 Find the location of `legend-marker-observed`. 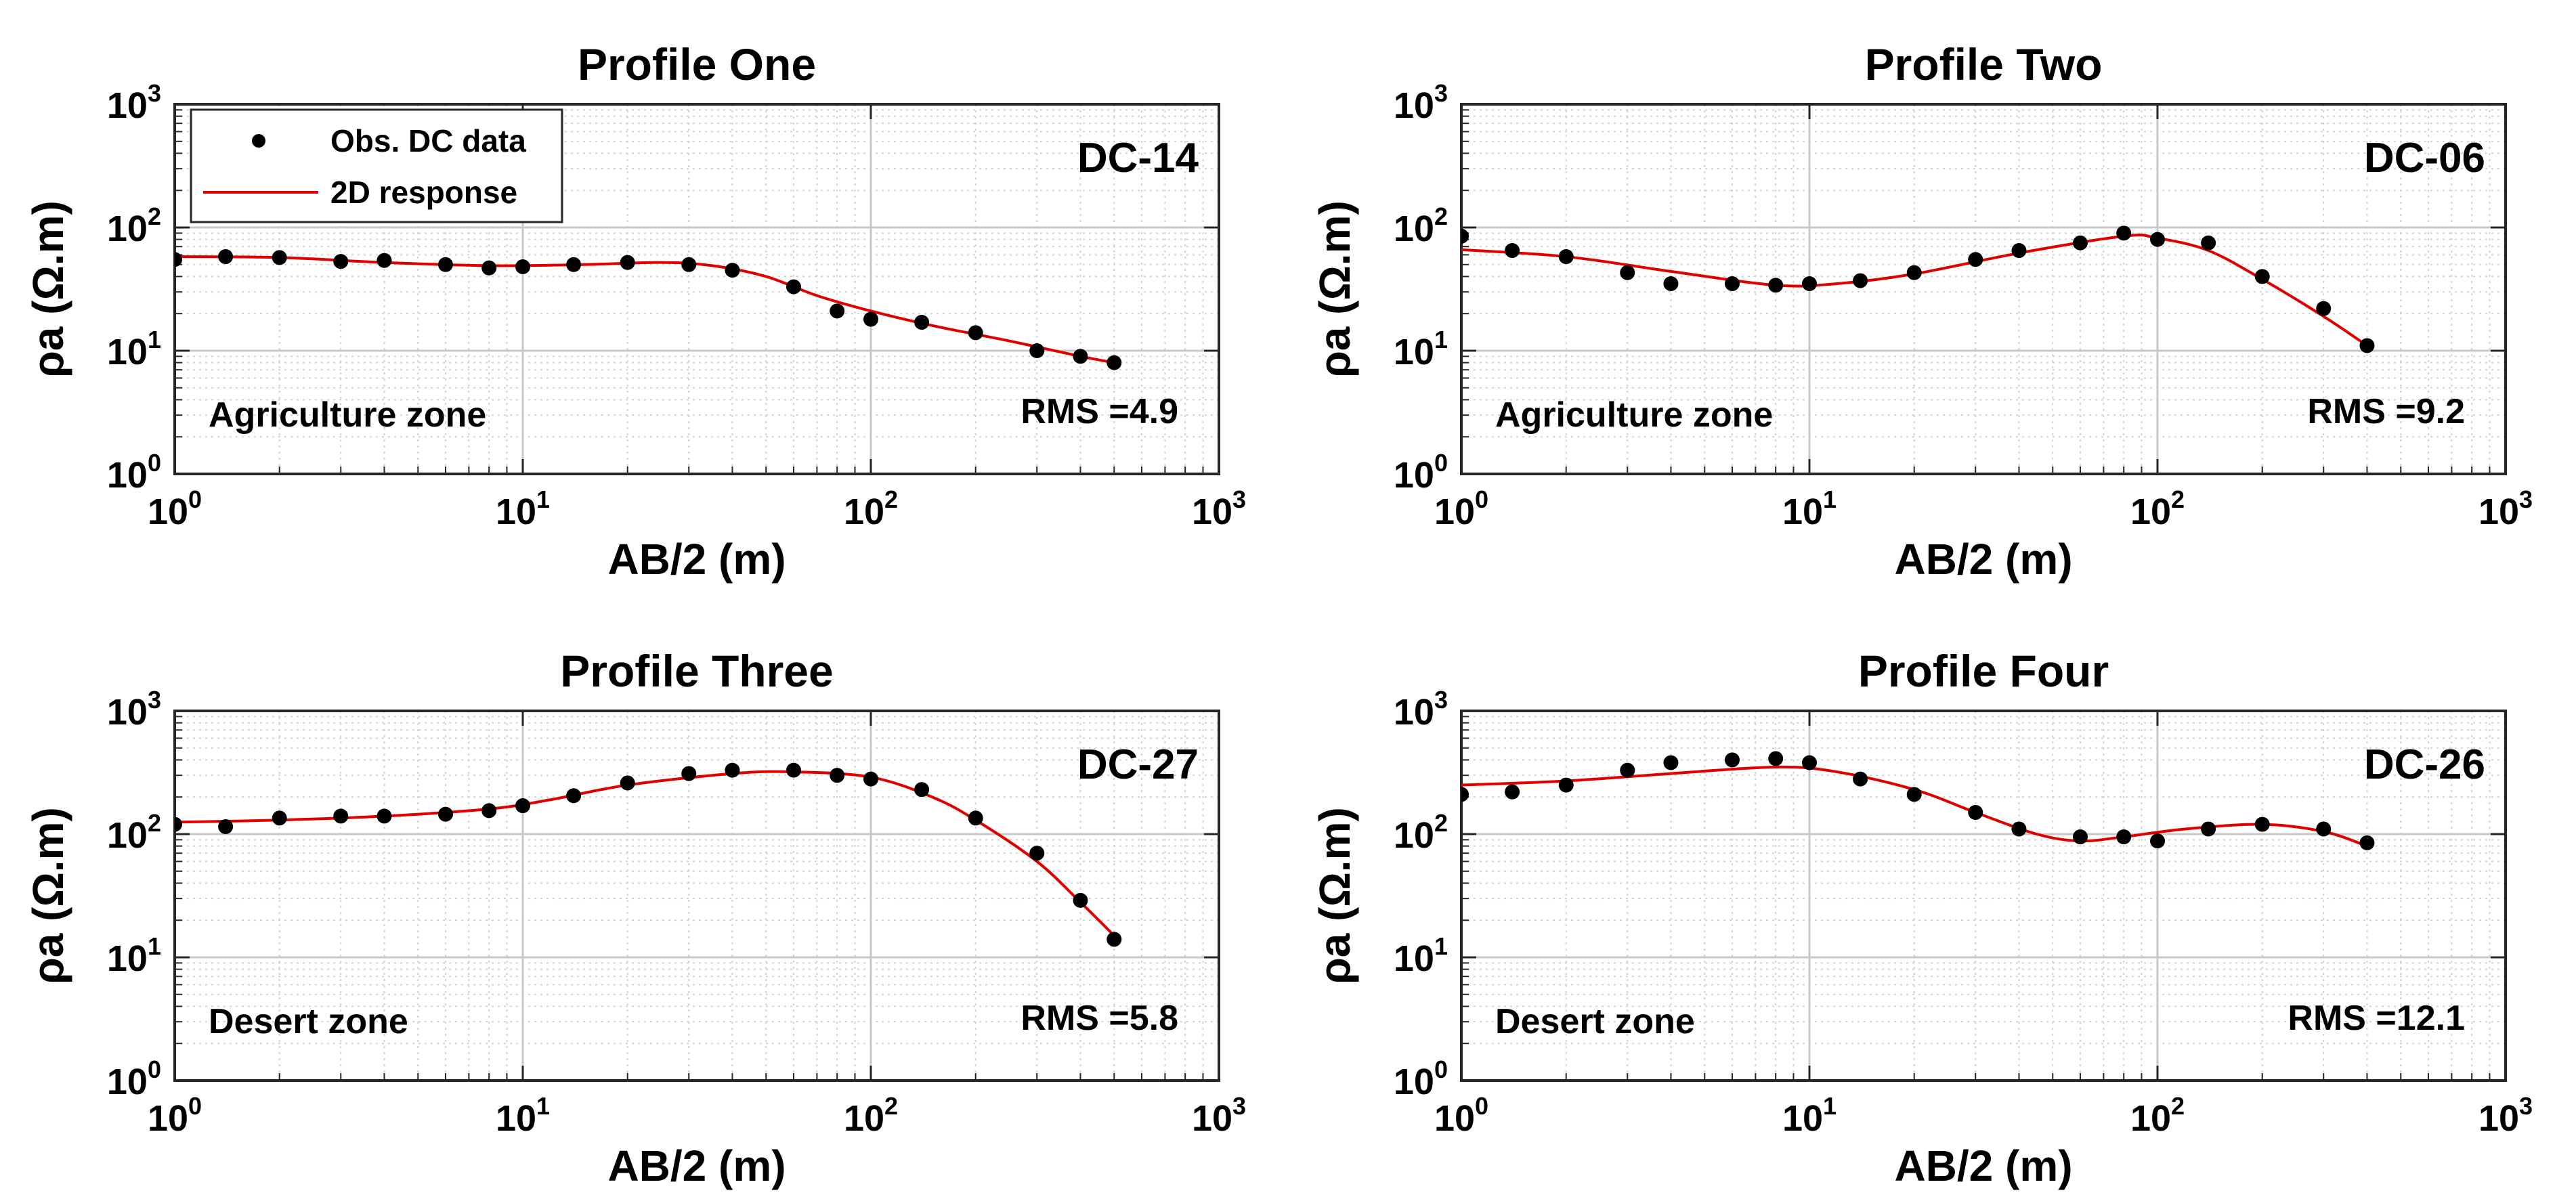

legend-marker-observed is located at coordinates (258, 141).